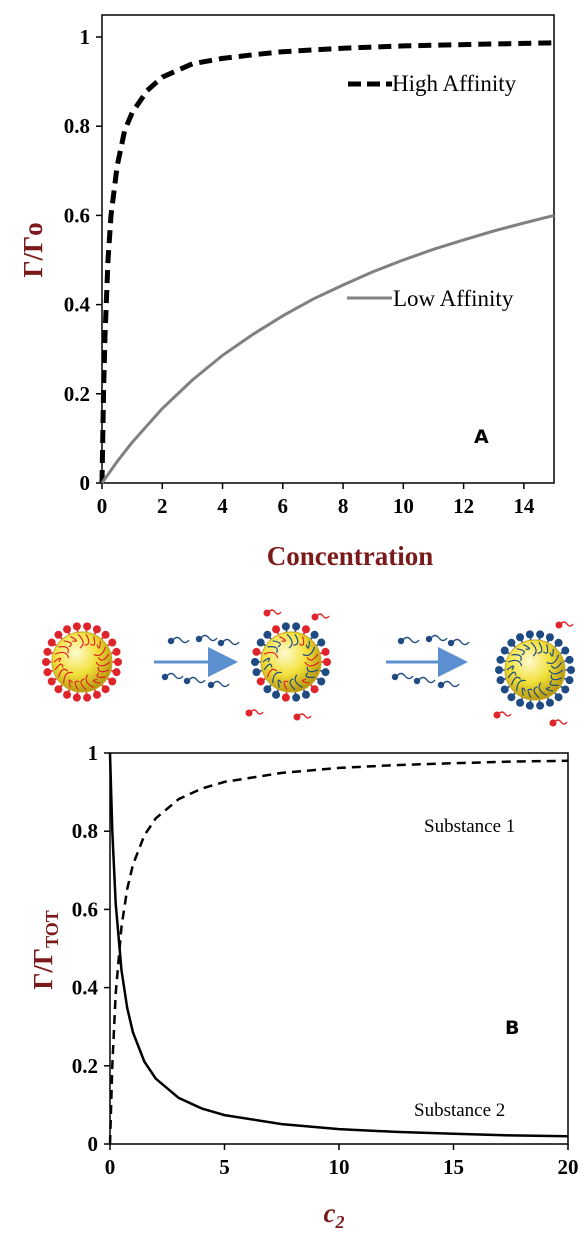 The width and height of the screenshot is (584, 1233). I want to click on chart-b-x-tick-label: 10, so click(339, 1167).